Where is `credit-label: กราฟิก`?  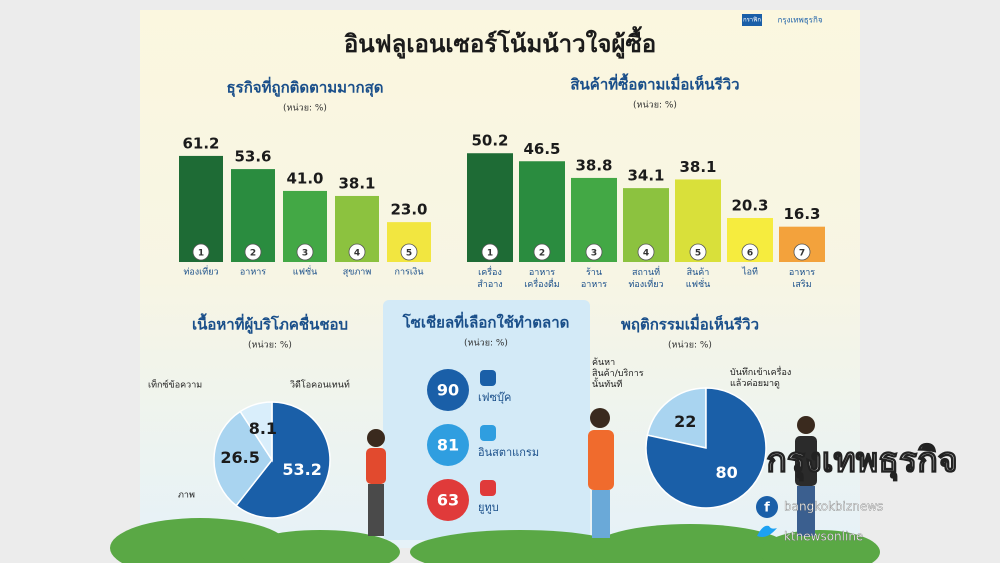 credit-label: กราฟิก is located at coordinates (752, 20).